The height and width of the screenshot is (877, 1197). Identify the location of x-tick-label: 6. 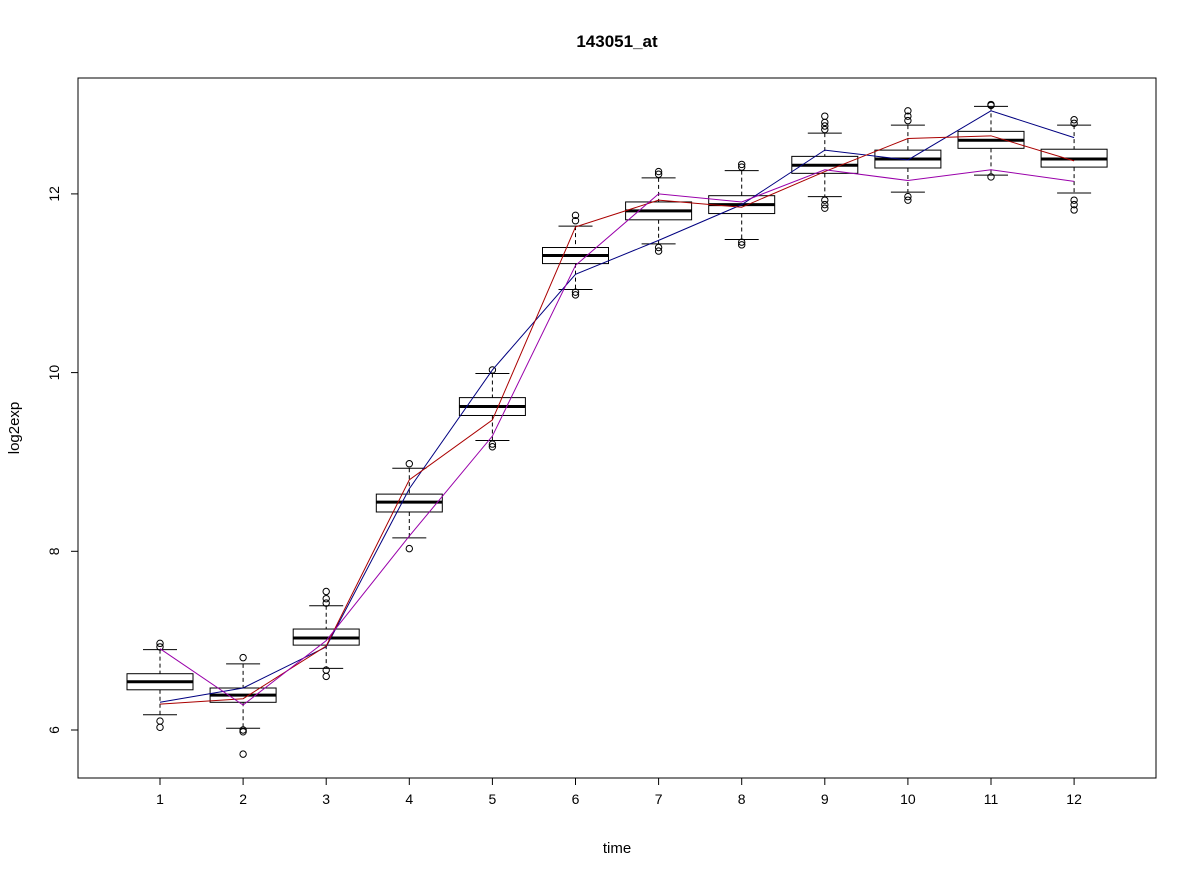
(576, 799).